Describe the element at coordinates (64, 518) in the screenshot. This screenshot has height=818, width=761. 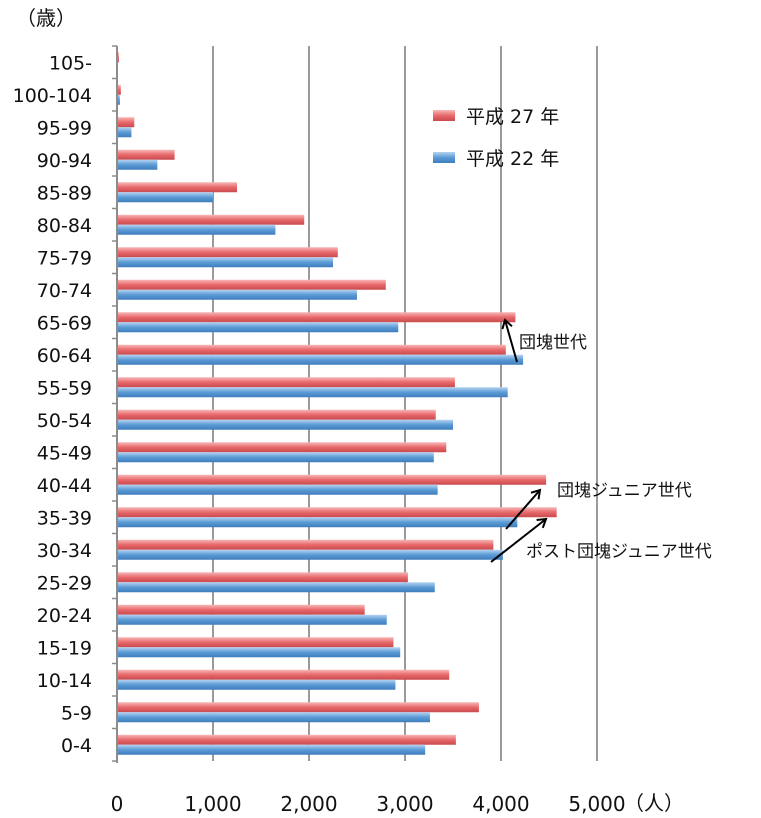
I see `y-tick-label: 35-39` at that location.